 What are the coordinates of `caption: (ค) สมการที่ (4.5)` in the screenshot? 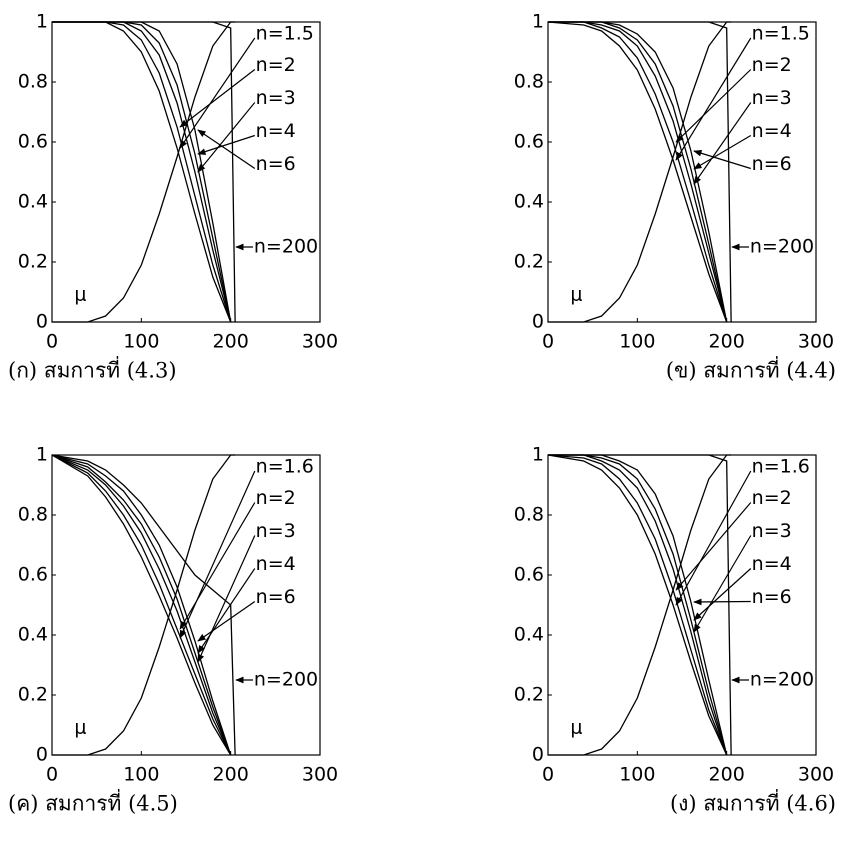 It's located at (93, 802).